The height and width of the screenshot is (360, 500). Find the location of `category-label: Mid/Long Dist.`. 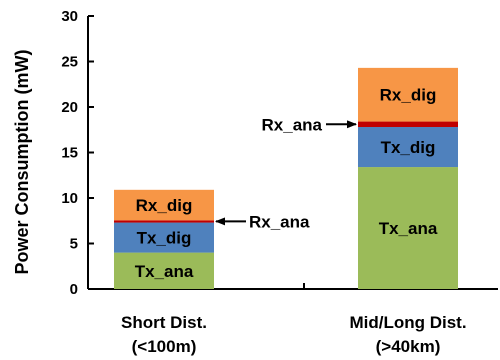

category-label: Mid/Long Dist. is located at coordinates (407, 322).